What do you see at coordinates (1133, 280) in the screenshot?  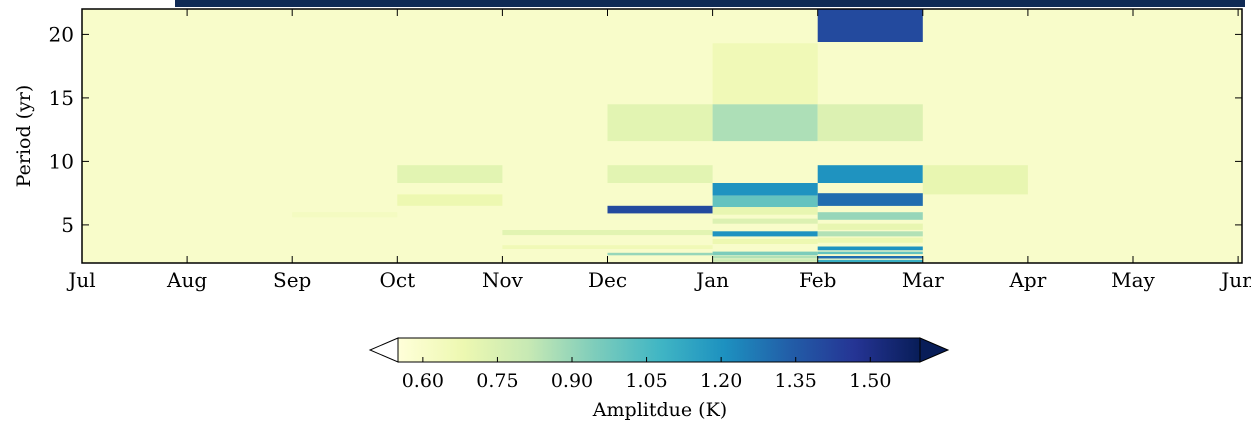 I see `x-tick-label: May` at bounding box center [1133, 280].